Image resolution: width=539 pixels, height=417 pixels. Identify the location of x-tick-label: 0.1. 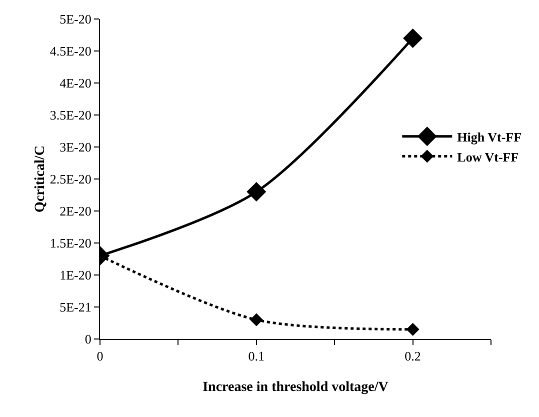
(256, 356).